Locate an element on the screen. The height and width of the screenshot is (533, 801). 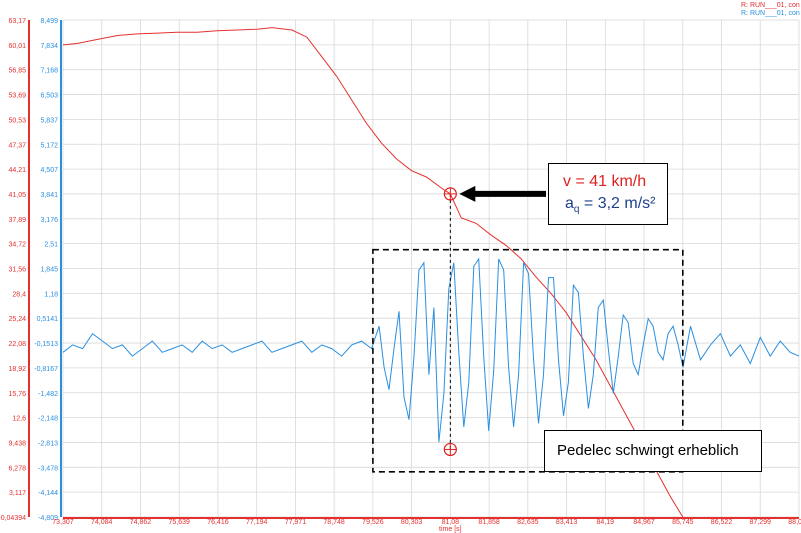
x-tick-label: 84,967 is located at coordinates (644, 522).